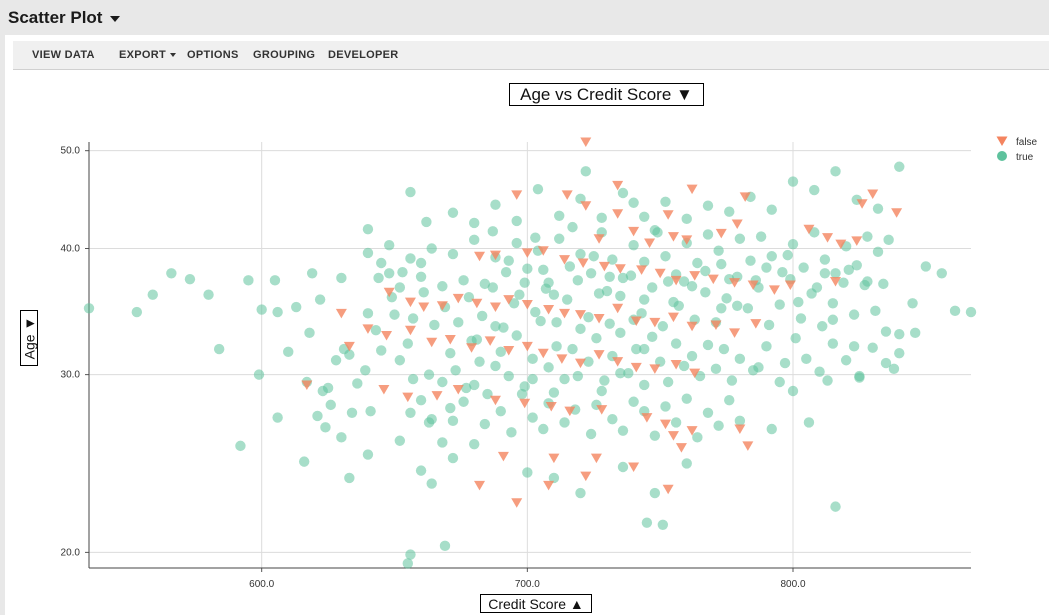  What do you see at coordinates (63, 55) in the screenshot?
I see `view-data-button: VIEW DATA` at bounding box center [63, 55].